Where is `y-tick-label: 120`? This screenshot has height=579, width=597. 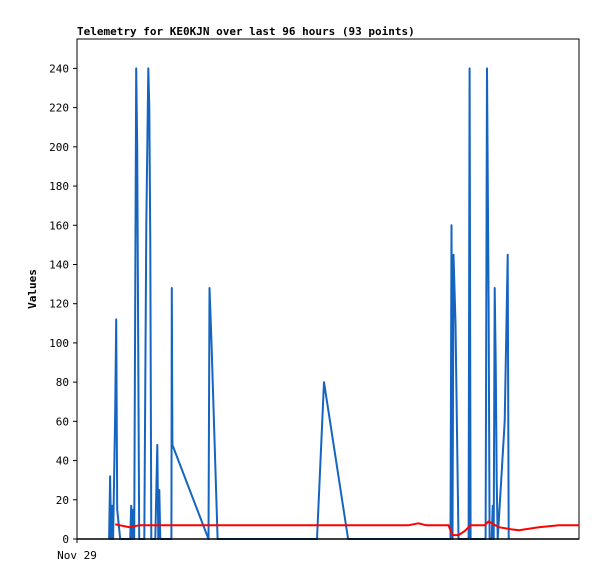 y-tick-label: 120 is located at coordinates (59, 304).